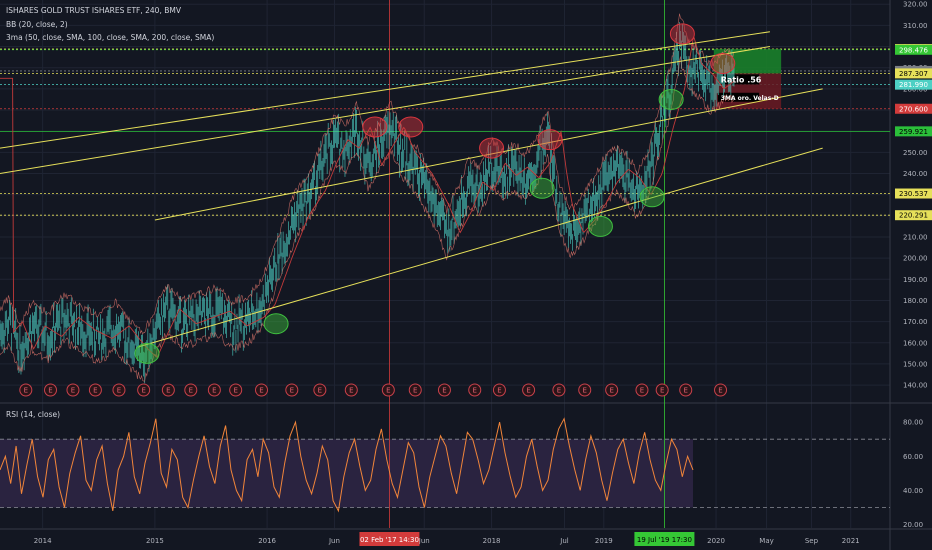  Describe the element at coordinates (851, 541) in the screenshot. I see `time-tick-label: 2021` at that location.